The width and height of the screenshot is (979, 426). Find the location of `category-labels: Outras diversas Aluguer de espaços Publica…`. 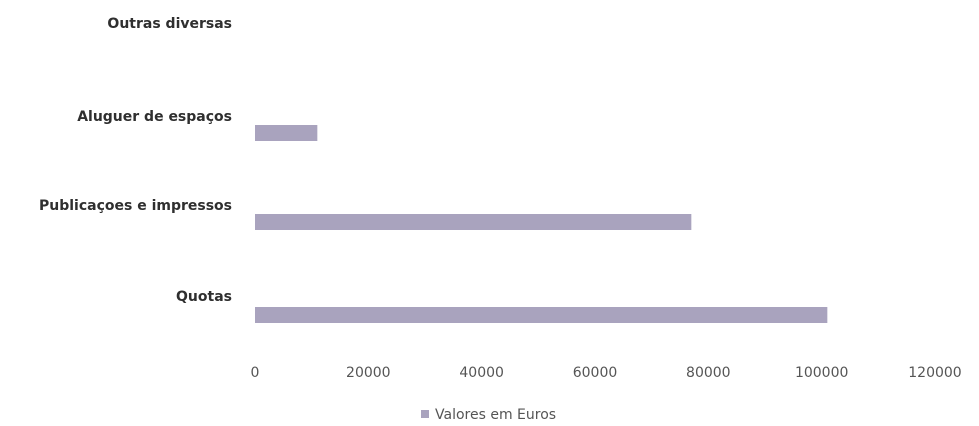

category-labels: Outras diversas Aluguer de espaços Publica… is located at coordinates (135, 160).